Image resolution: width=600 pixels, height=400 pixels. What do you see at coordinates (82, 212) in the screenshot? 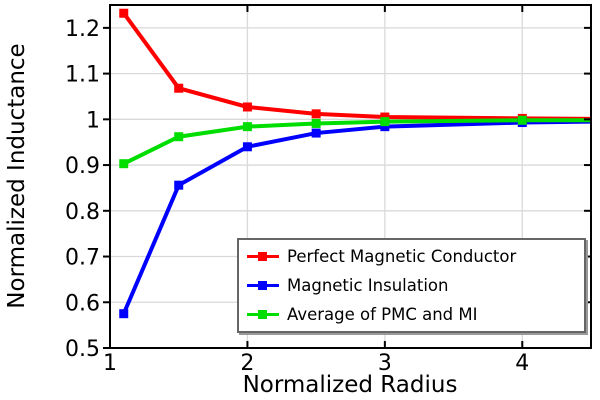
I see `svg-text: 0.8` at bounding box center [82, 212].